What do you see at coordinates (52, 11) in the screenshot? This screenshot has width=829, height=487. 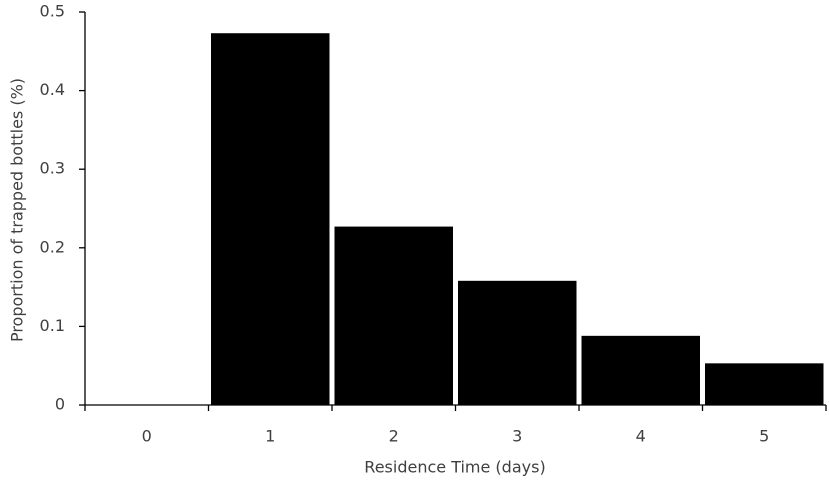 I see `y-tick-label: 0.5` at bounding box center [52, 11].